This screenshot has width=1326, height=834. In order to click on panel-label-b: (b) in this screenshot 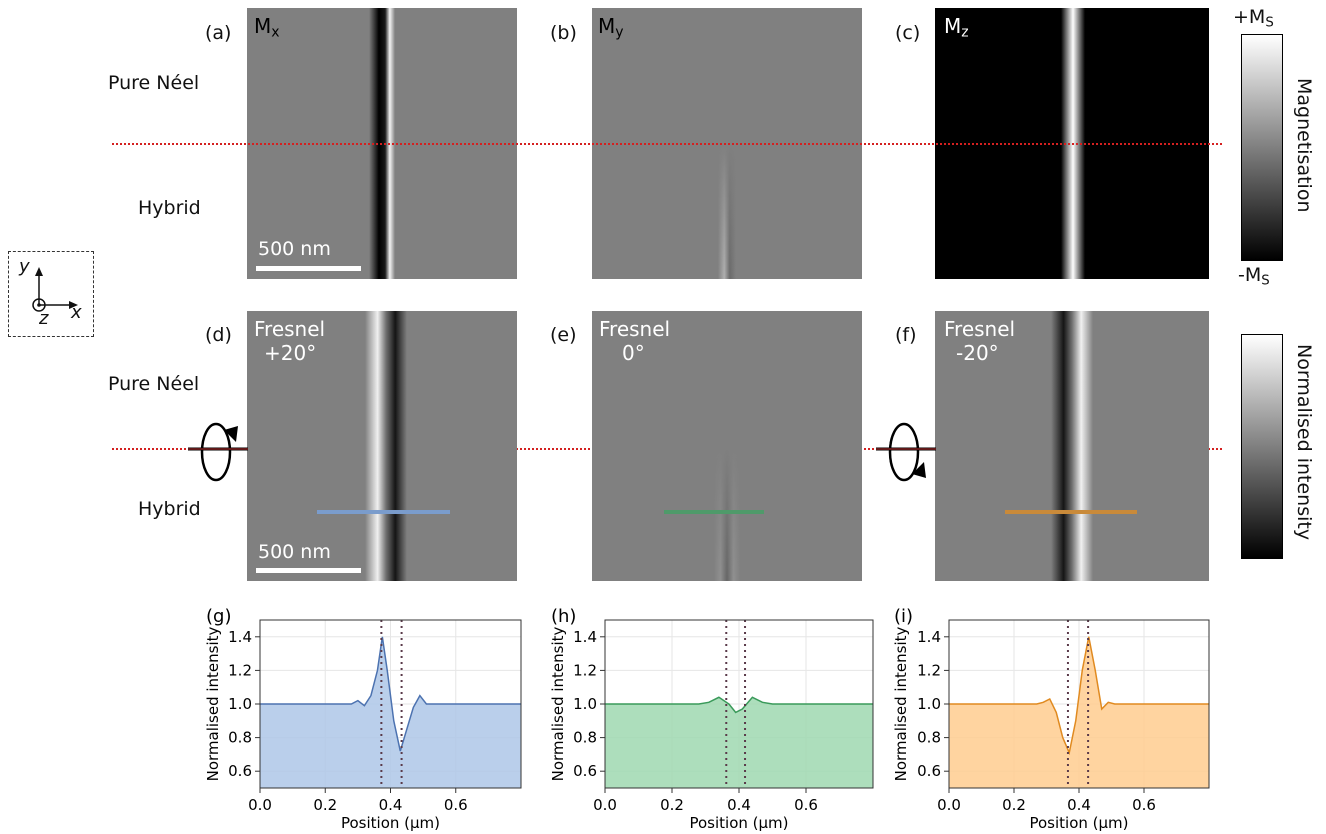, I will do `click(563, 33)`.